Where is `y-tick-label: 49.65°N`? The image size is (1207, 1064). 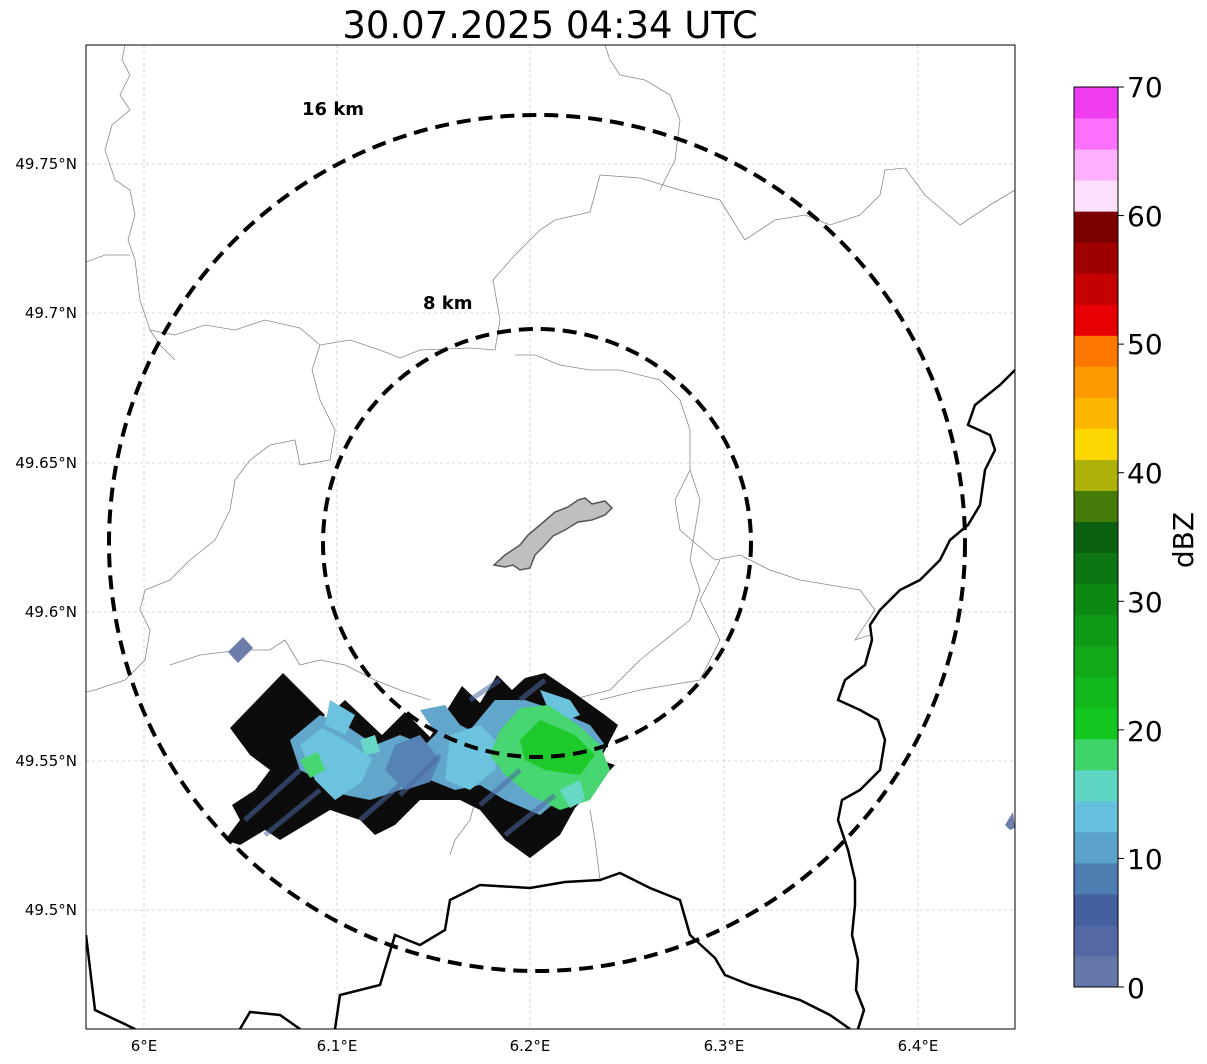 y-tick-label: 49.65°N is located at coordinates (46, 463).